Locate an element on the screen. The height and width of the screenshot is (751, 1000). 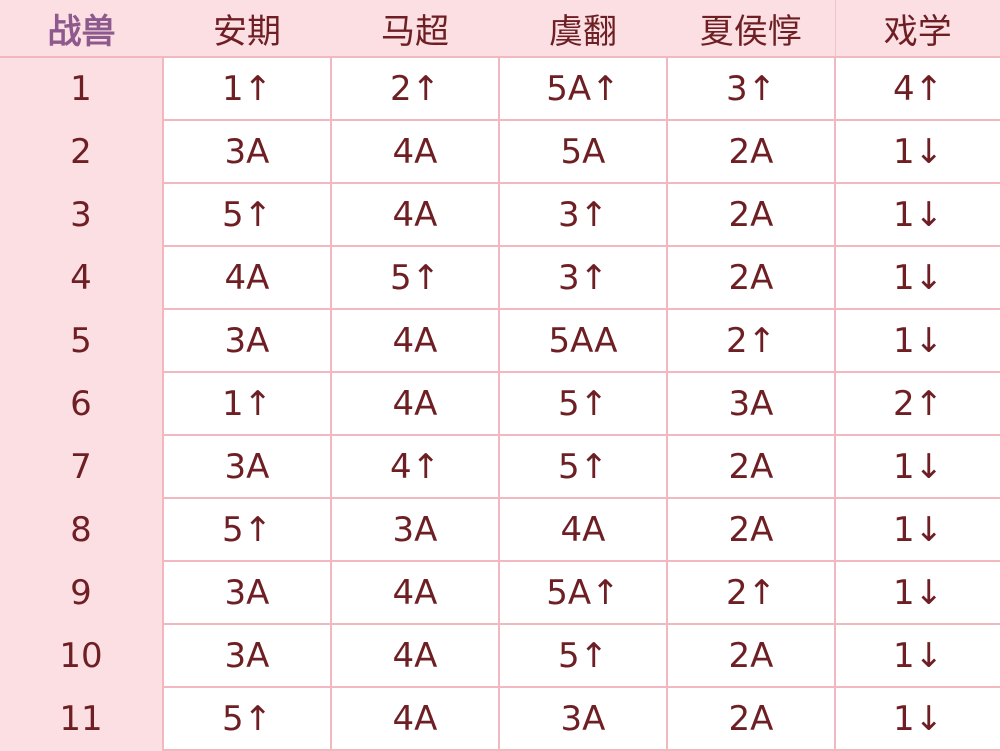
header-cell: 虞翻 is located at coordinates (583, 29).